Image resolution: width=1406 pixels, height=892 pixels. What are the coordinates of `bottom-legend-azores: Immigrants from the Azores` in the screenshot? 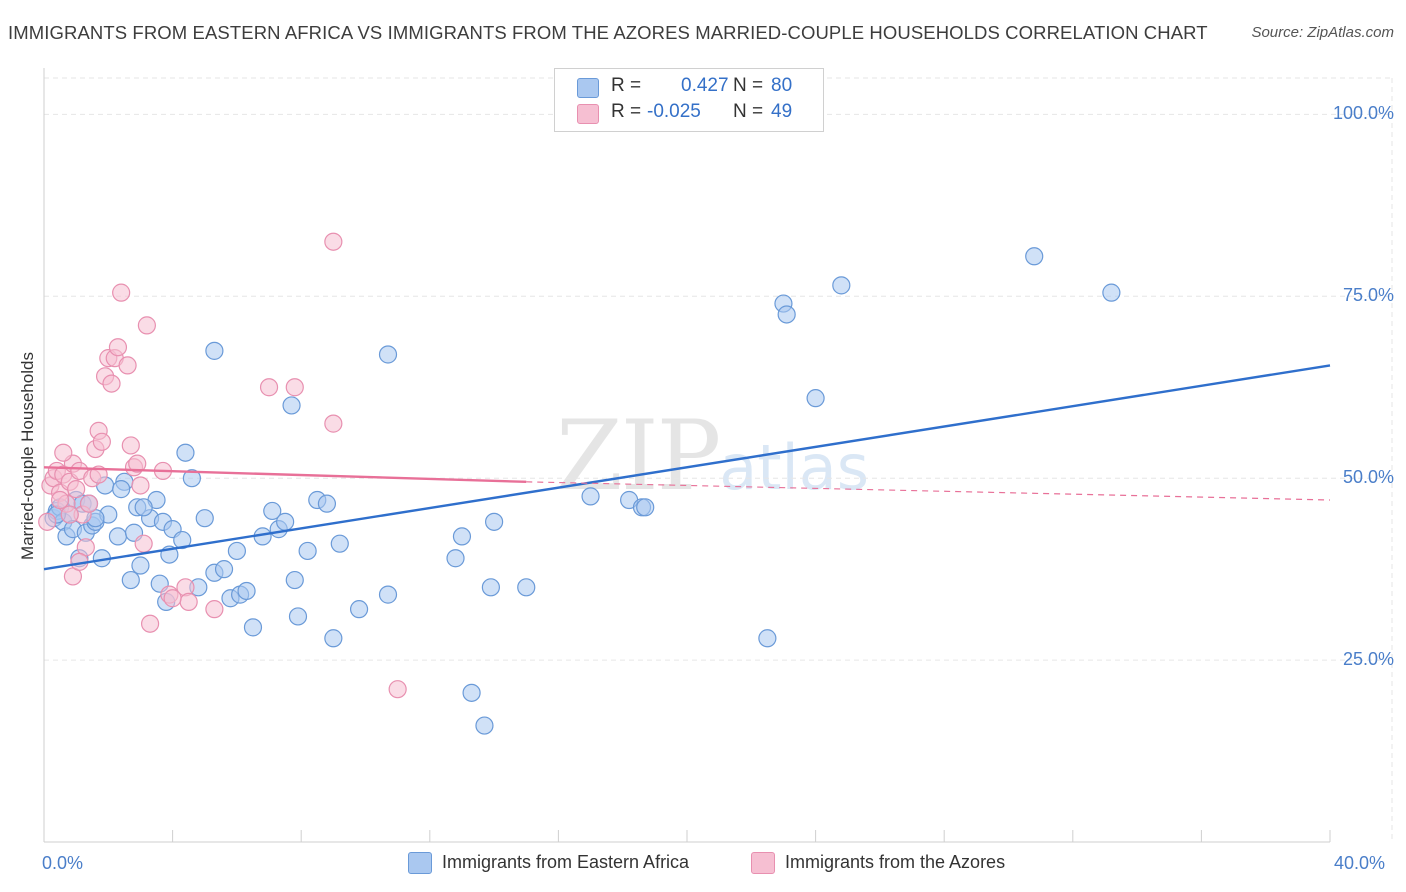 It's located at (878, 863).